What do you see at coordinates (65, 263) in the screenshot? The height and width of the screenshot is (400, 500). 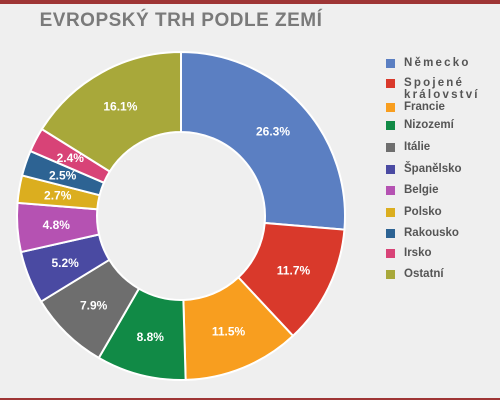 I see `slice-label-6: 5.2%` at bounding box center [65, 263].